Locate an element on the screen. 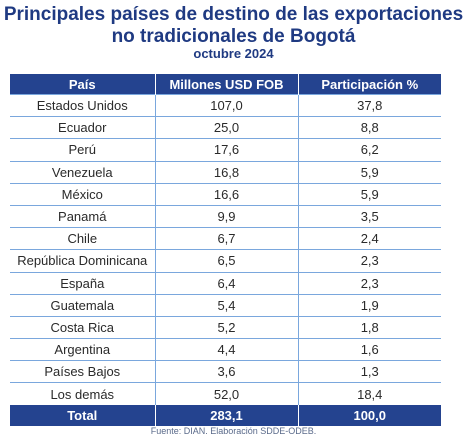 The image size is (467, 440). cell-millions-usd: 4,4 is located at coordinates (226, 349).